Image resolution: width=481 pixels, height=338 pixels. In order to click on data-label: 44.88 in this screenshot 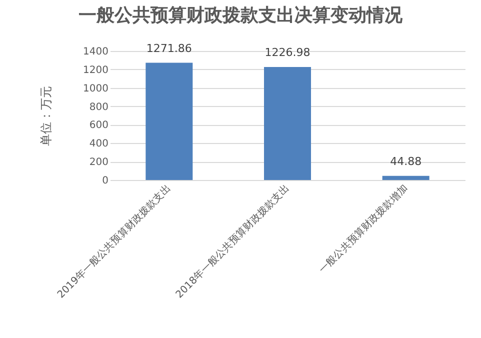, I will do `click(406, 161)`.